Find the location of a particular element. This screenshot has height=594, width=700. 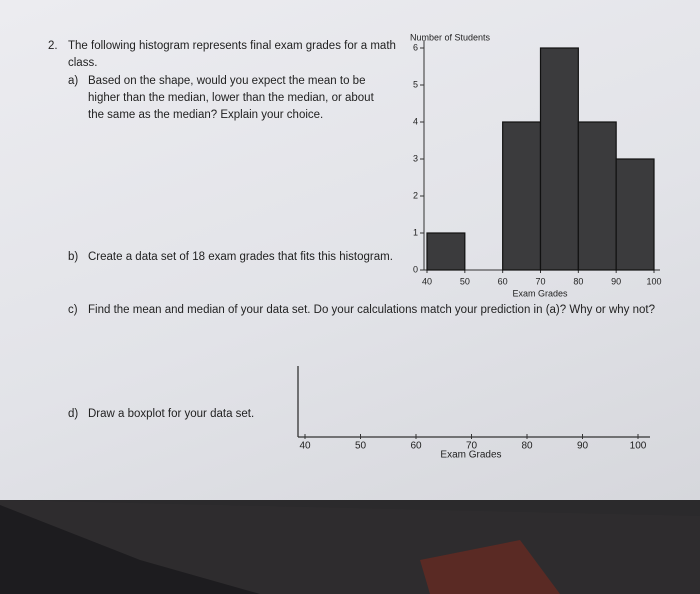

x-tick-label: 70 is located at coordinates (540, 281).